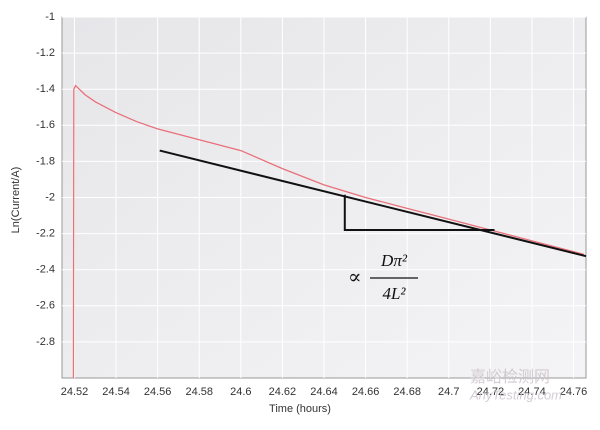 This screenshot has height=430, width=600. What do you see at coordinates (45, 234) in the screenshot?
I see `y-tick-label: -2.2` at bounding box center [45, 234].